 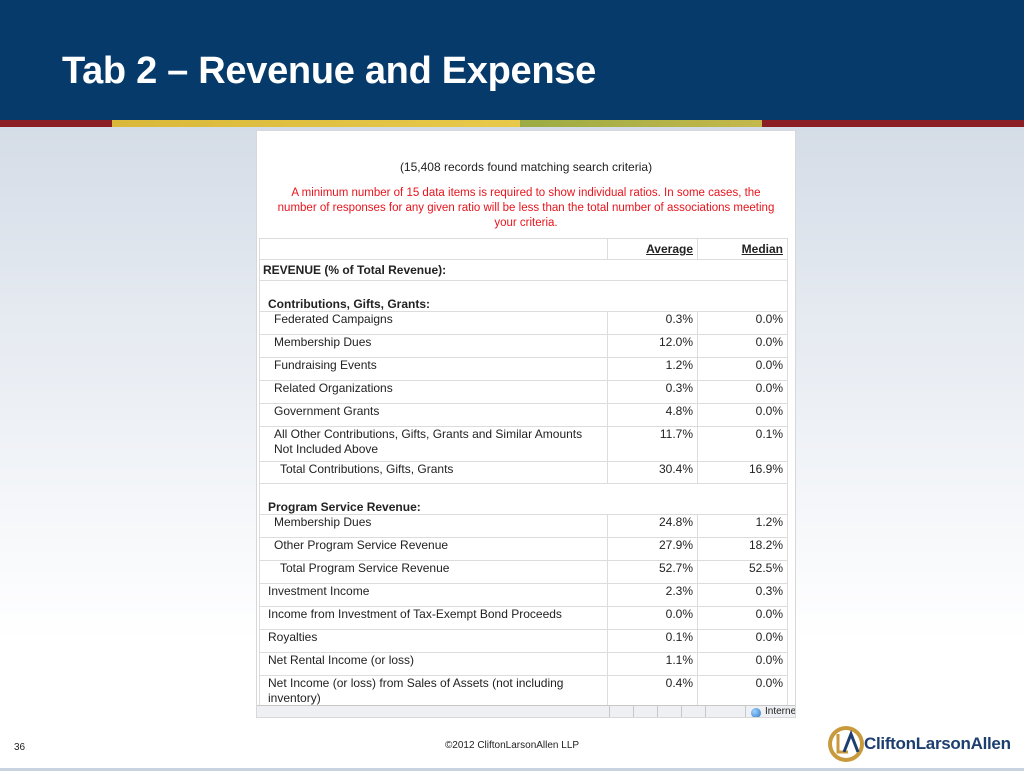 I want to click on row-label: Other Program Service Revenue, so click(x=433, y=549).